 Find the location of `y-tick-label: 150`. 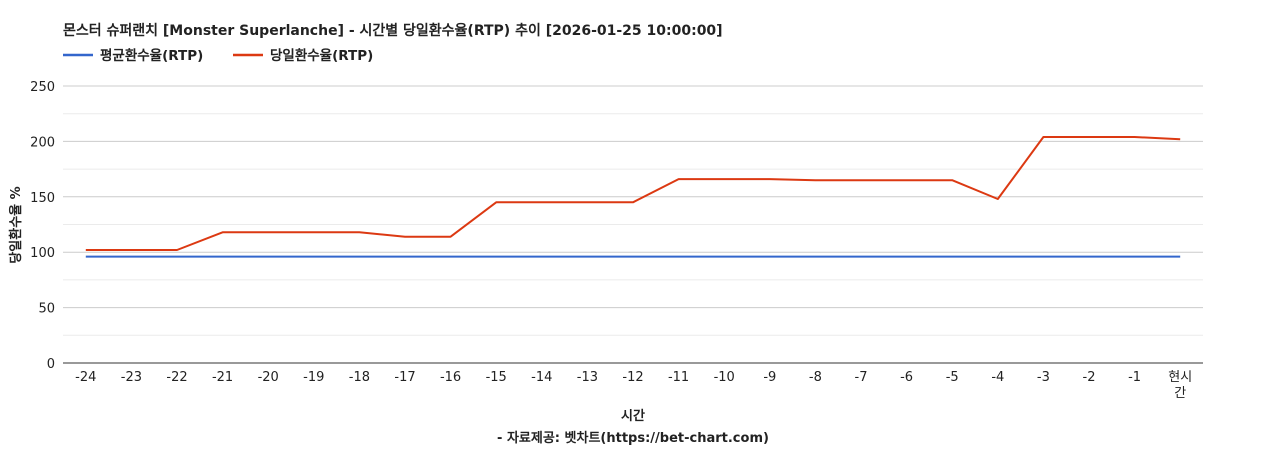

y-tick-label: 150 is located at coordinates (42, 198).